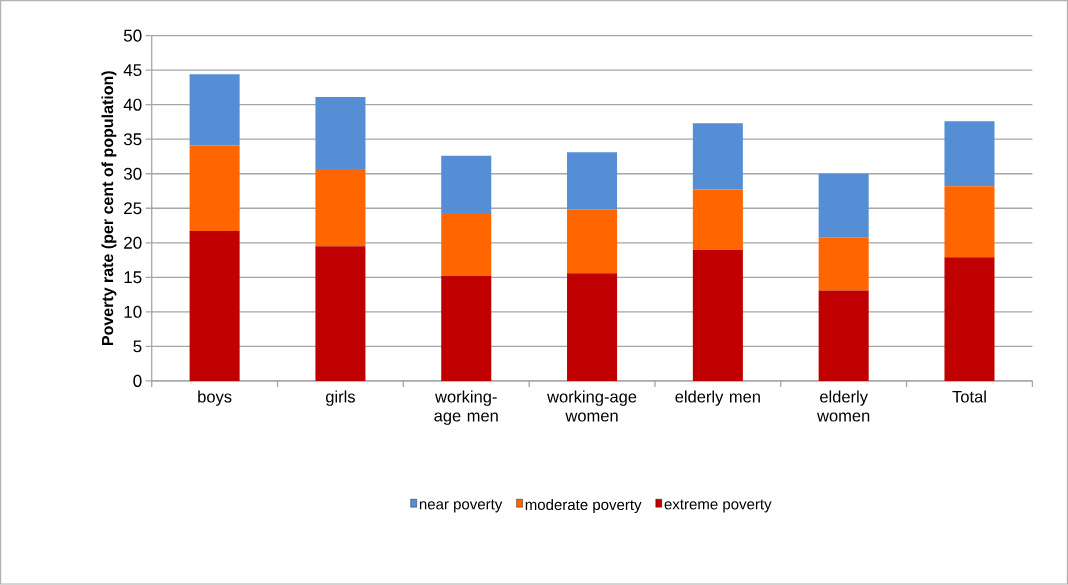 This screenshot has height=585, width=1068. I want to click on y-axis-title: Poverty rate (per cent of population), so click(109, 208).